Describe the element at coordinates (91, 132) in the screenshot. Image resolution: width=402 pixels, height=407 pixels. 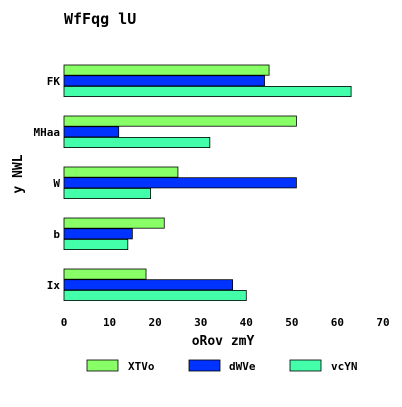
I see `bar-dWVe-MHaa` at that location.